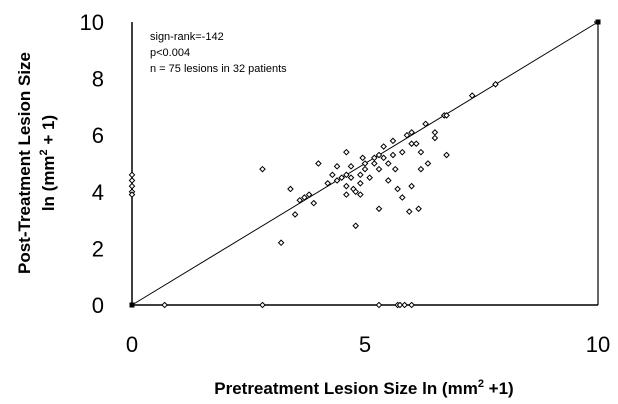  Describe the element at coordinates (36, 163) in the screenshot. I see `y-axis-title: Post-Treatment Lesion Size ln (mm2 + 1)` at that location.